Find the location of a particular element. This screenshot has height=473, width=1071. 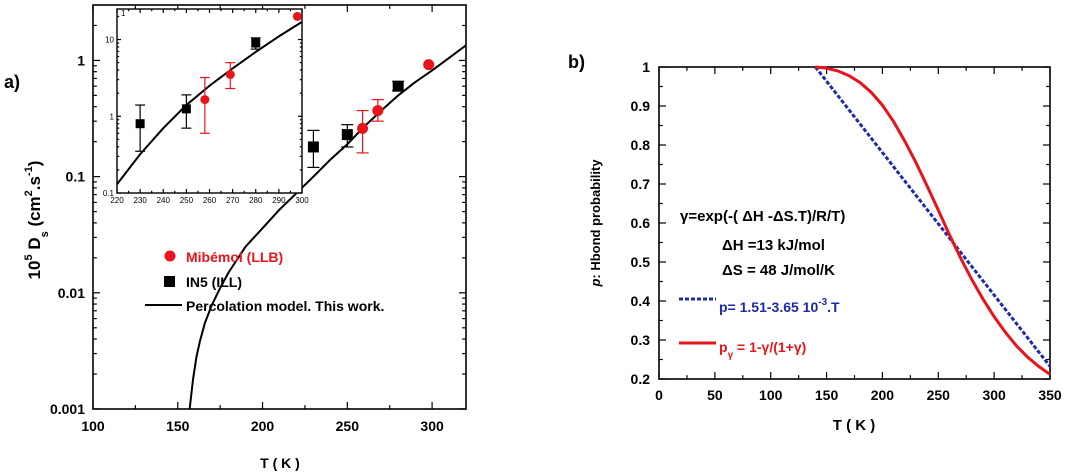

inset-model-curve is located at coordinates (209, 103).